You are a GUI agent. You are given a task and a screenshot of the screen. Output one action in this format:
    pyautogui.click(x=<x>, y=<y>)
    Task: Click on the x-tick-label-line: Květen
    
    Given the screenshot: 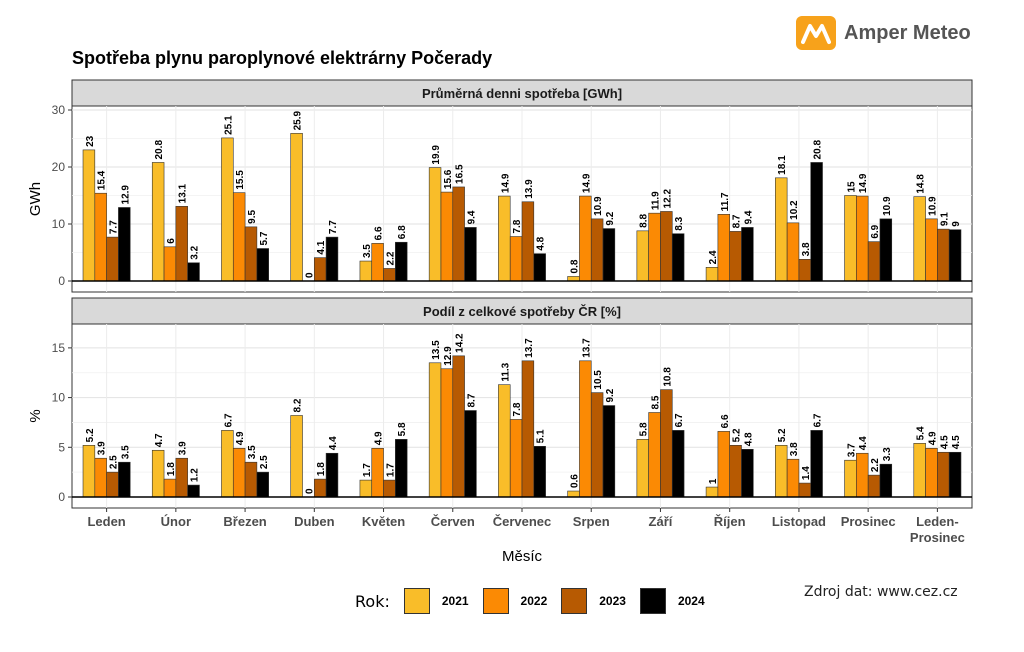 What is the action you would take?
    pyautogui.click(x=383, y=521)
    